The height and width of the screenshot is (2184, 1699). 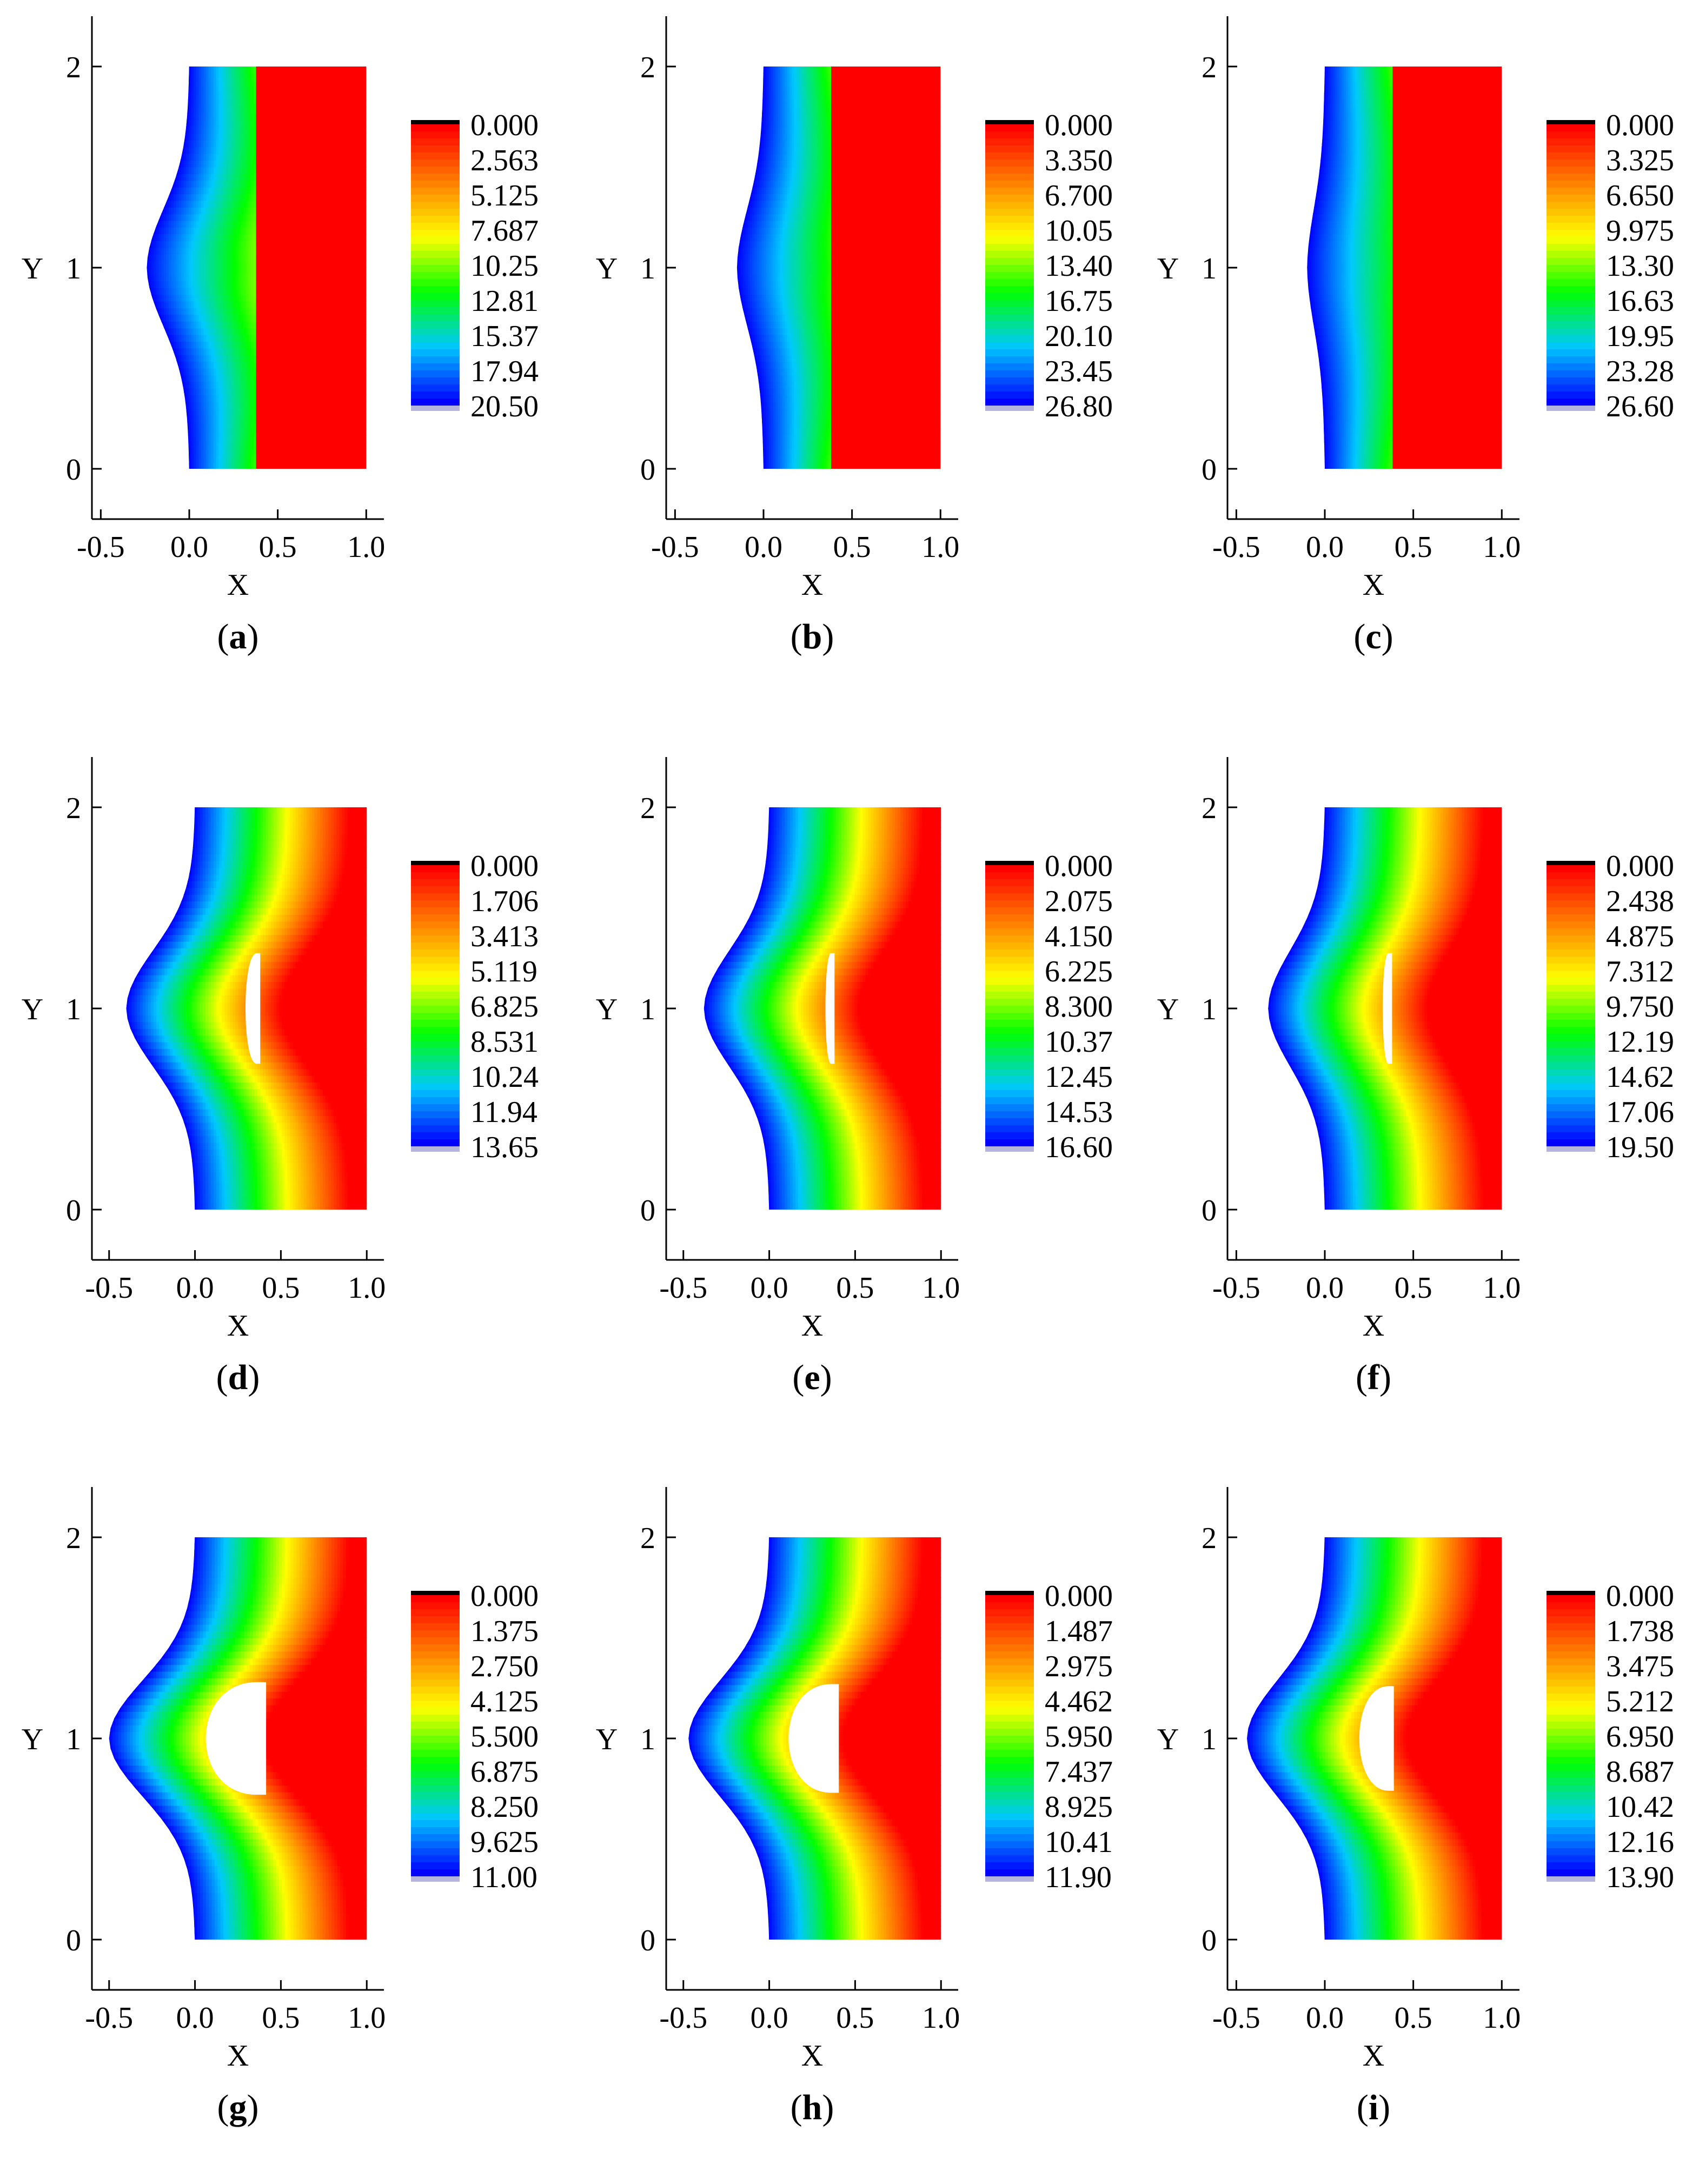 I want to click on colorbar-label: 20.50, so click(x=504, y=406).